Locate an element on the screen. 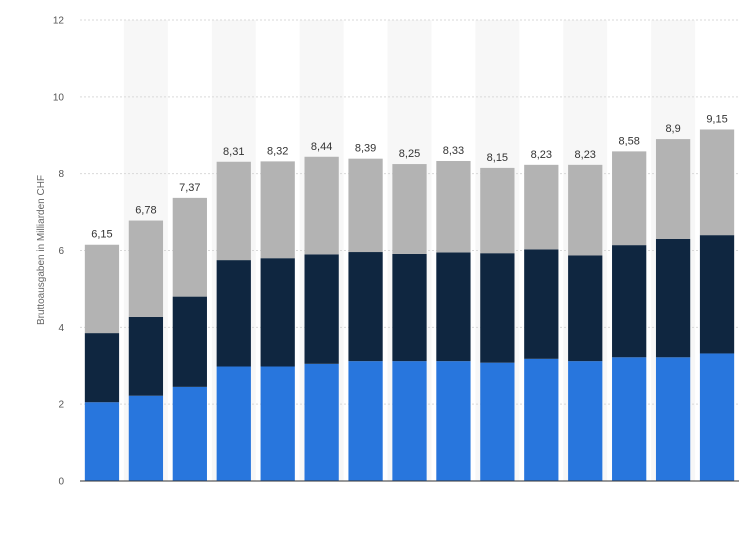  y-tick-label: 12 is located at coordinates (59, 21).